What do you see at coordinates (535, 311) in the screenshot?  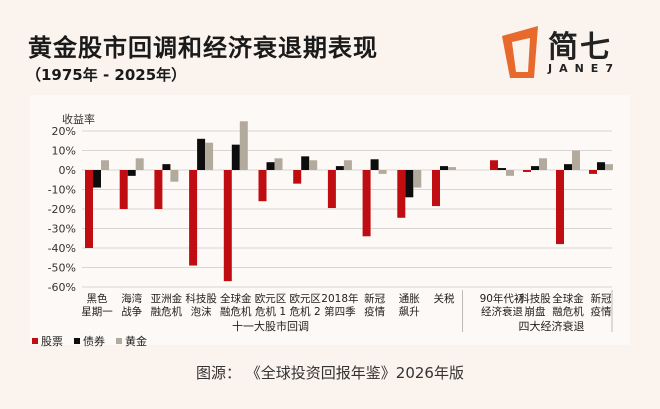 I see `x-tick-label: 崩盘` at bounding box center [535, 311].